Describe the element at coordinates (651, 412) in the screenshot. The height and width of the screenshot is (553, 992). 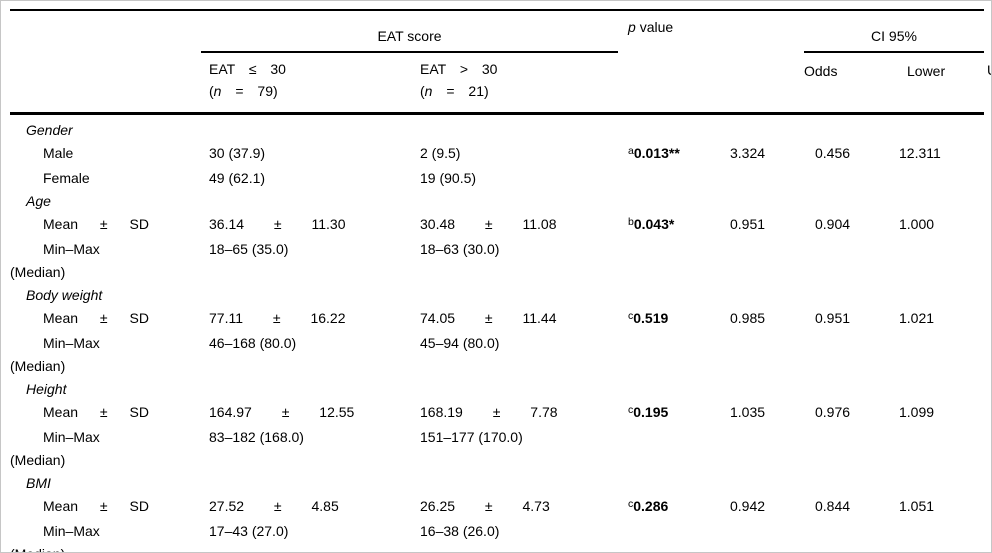
I see `p-value: 0.195` at that location.